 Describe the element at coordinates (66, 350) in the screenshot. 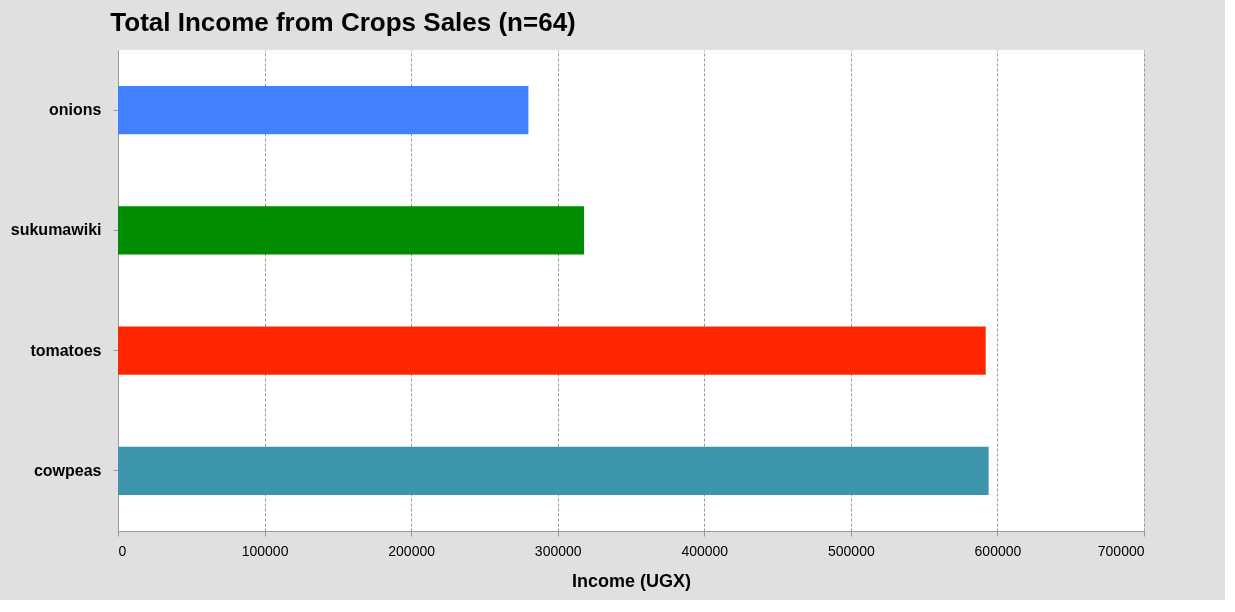

I see `y-tick-label: tomatoes` at that location.